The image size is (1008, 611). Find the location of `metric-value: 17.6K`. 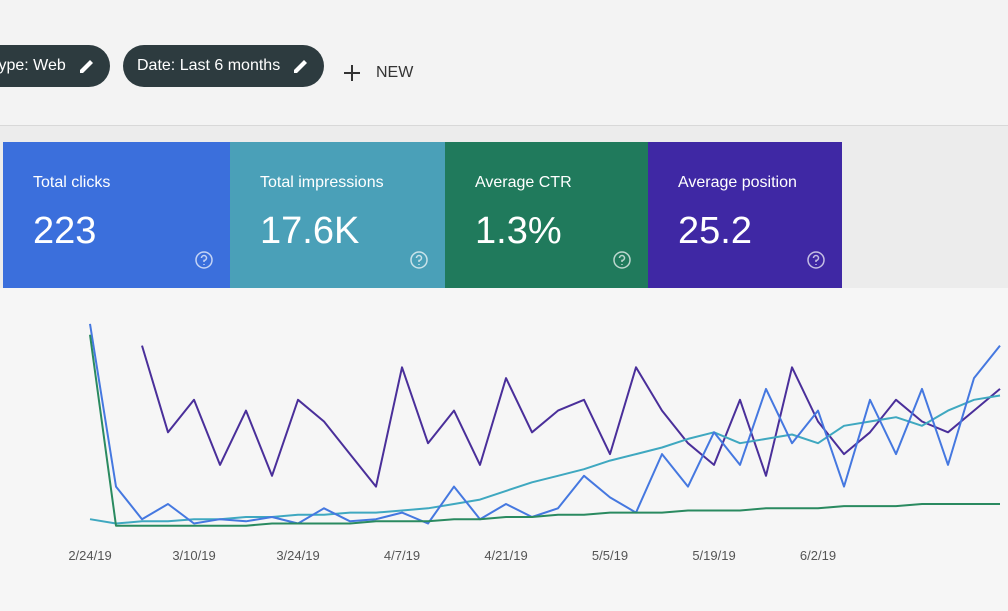

metric-value: 17.6K is located at coordinates (310, 231).